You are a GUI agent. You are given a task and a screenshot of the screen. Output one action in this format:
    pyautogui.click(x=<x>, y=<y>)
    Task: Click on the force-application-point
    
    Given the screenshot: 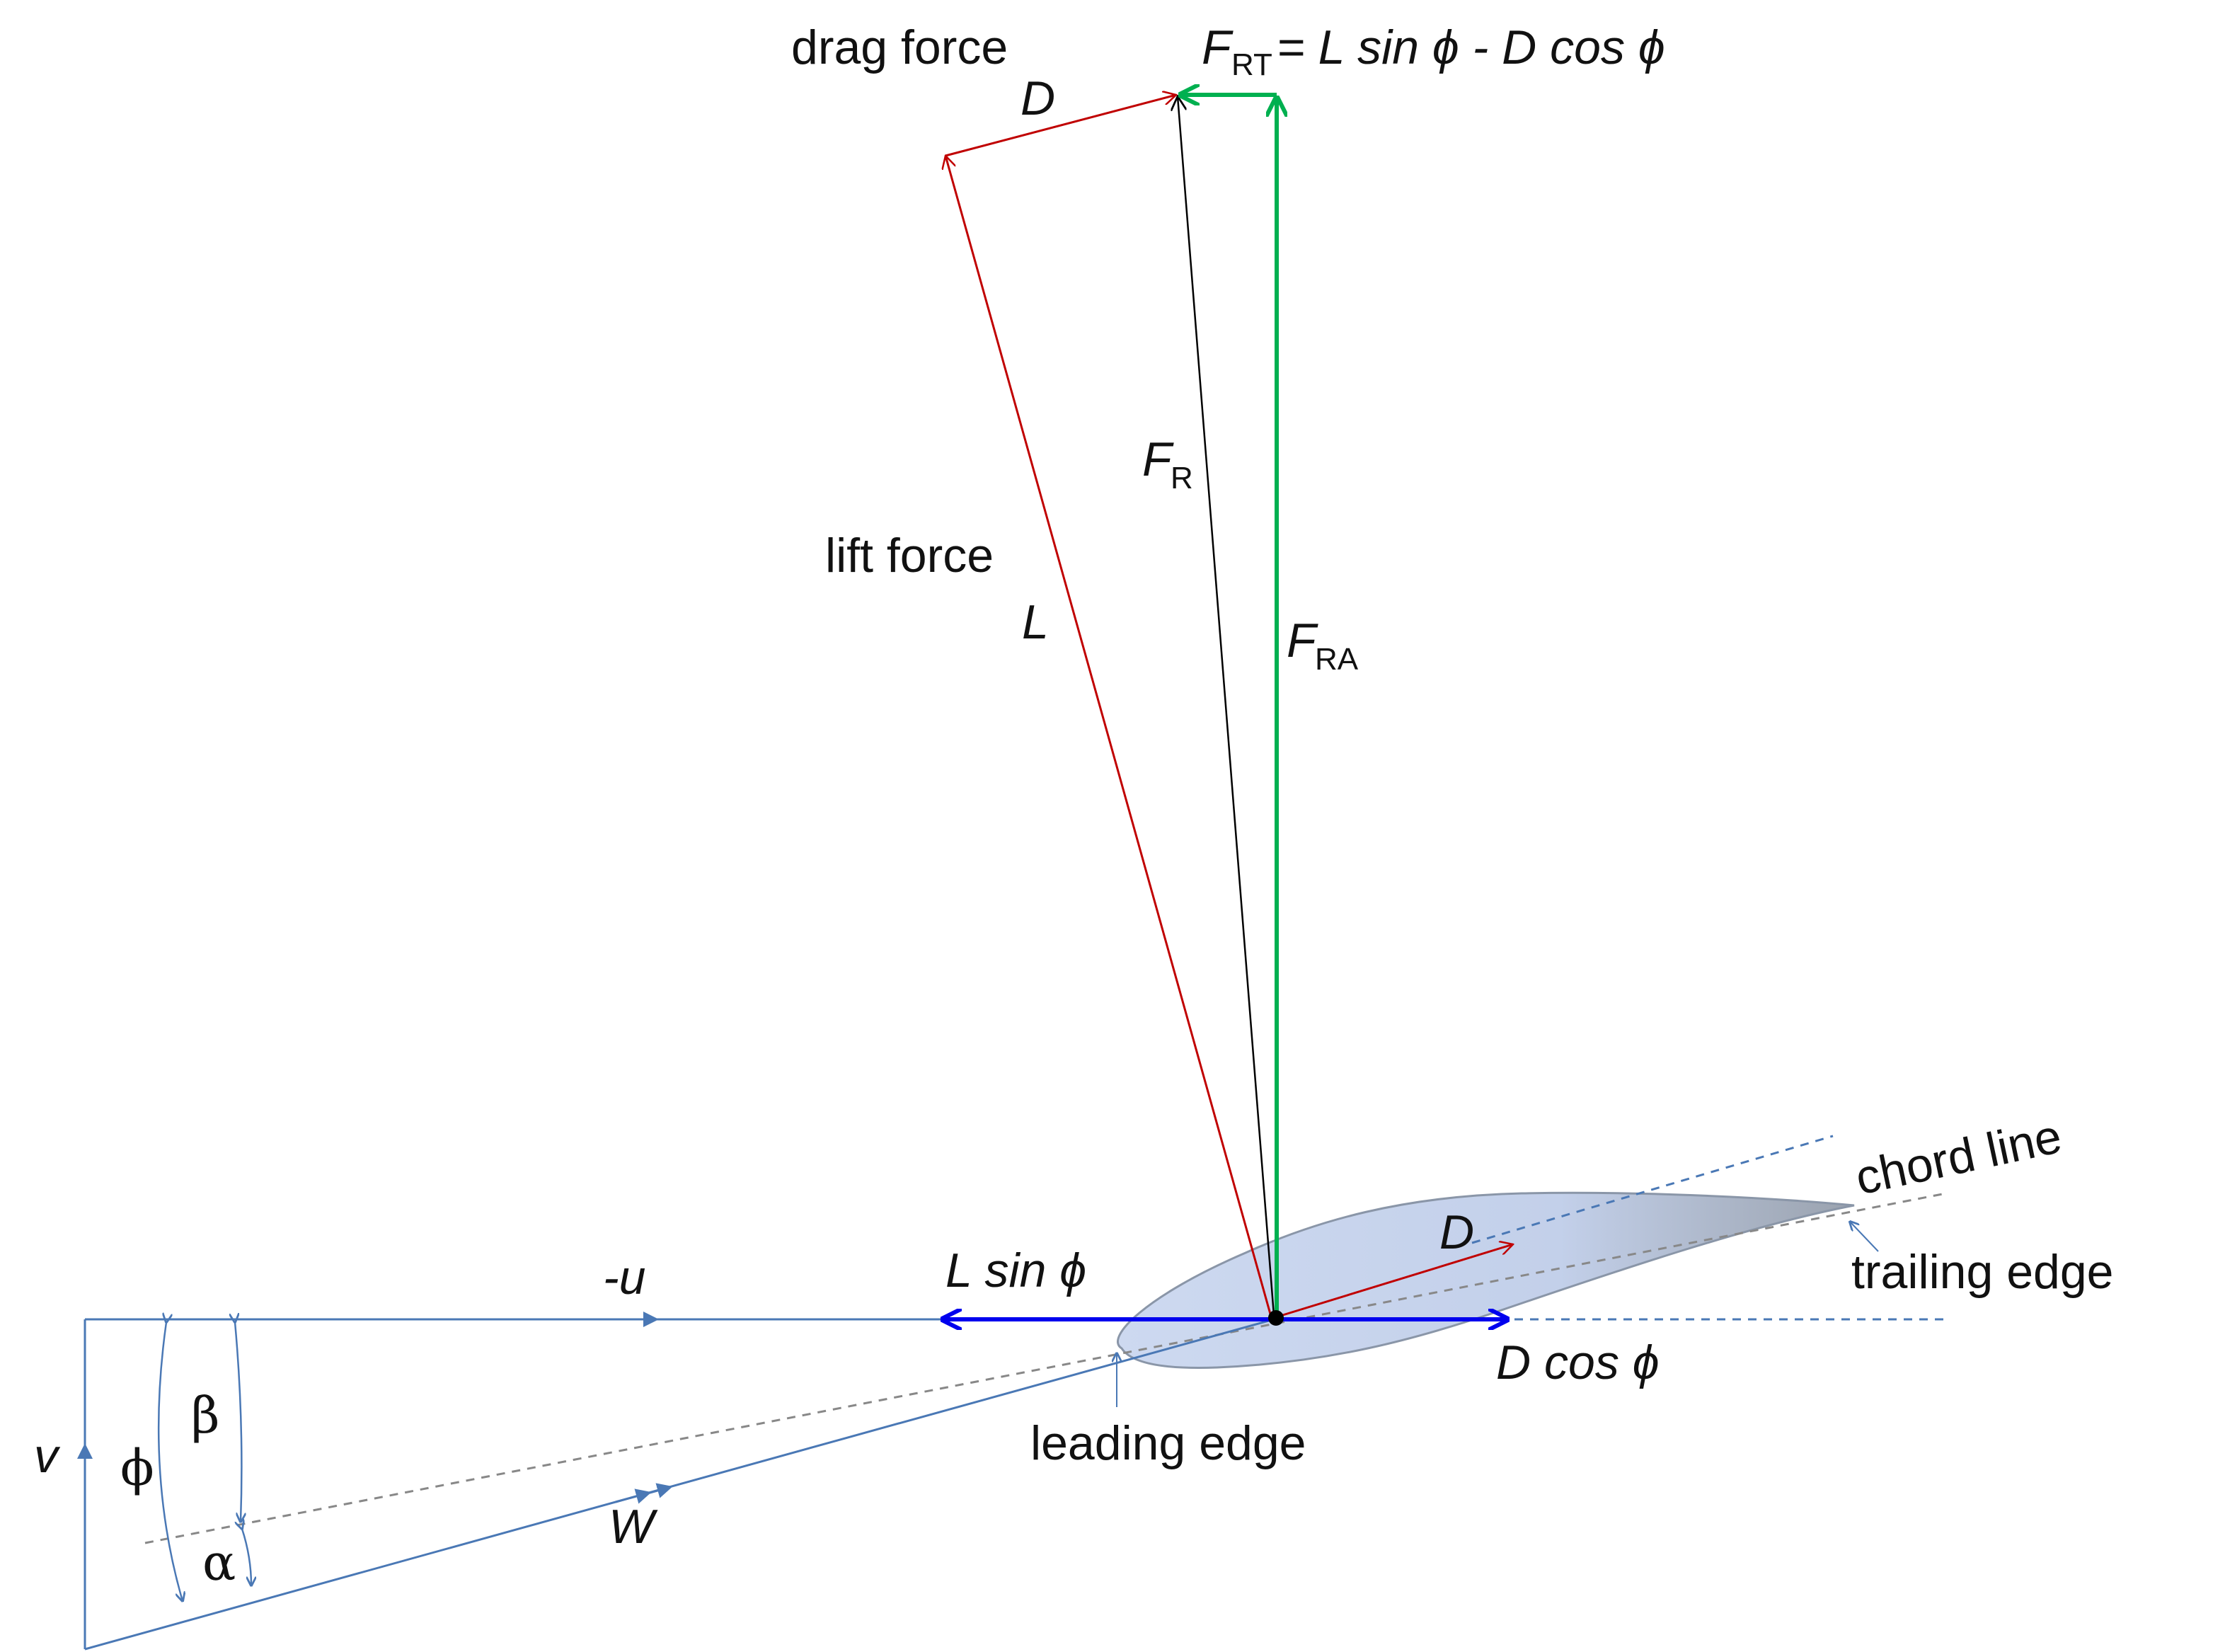 What is the action you would take?
    pyautogui.click(x=1276, y=1318)
    